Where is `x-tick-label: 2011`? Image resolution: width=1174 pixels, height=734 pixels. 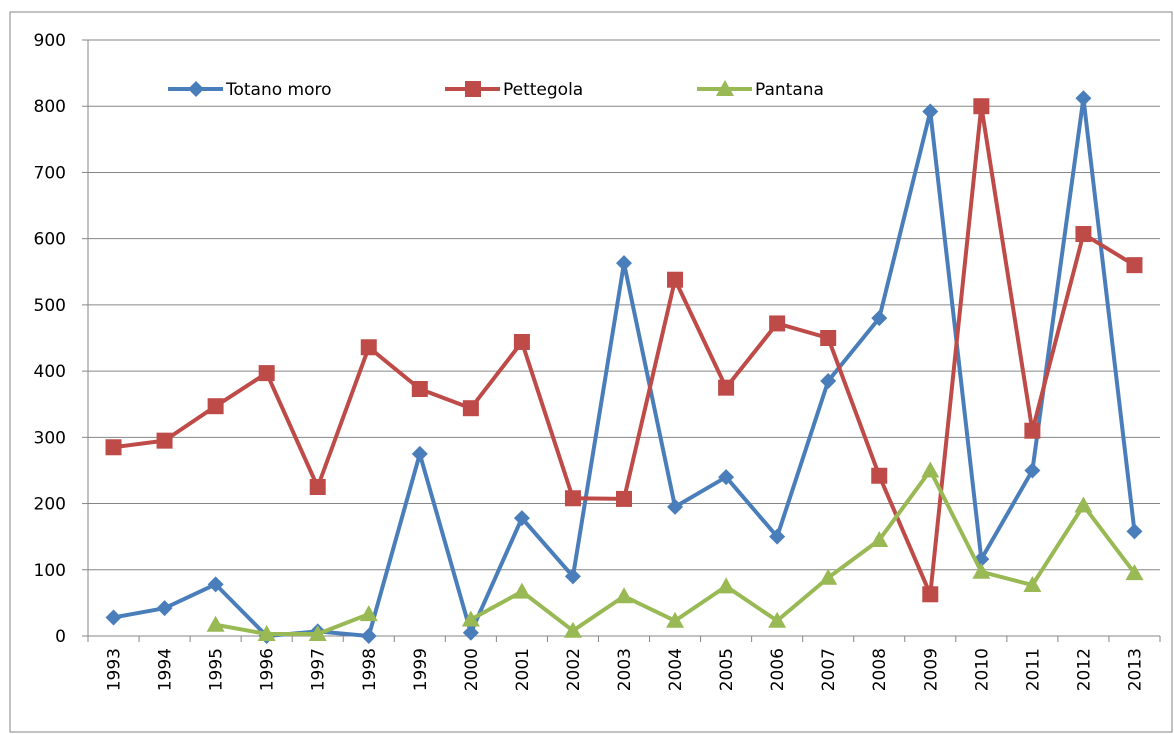 x-tick-label: 2011 is located at coordinates (1033, 669).